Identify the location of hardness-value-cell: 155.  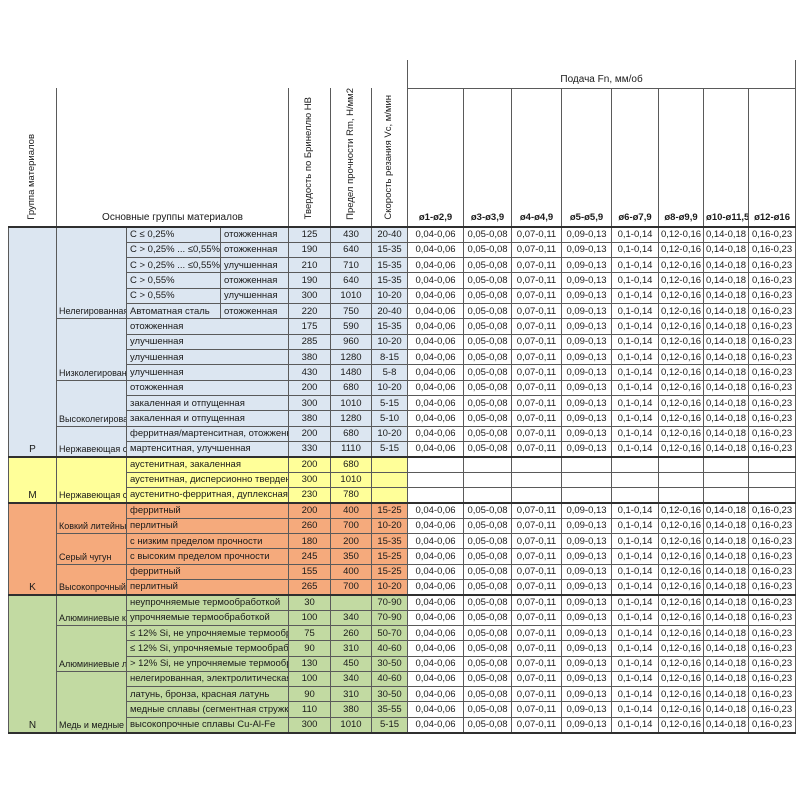
(309, 571).